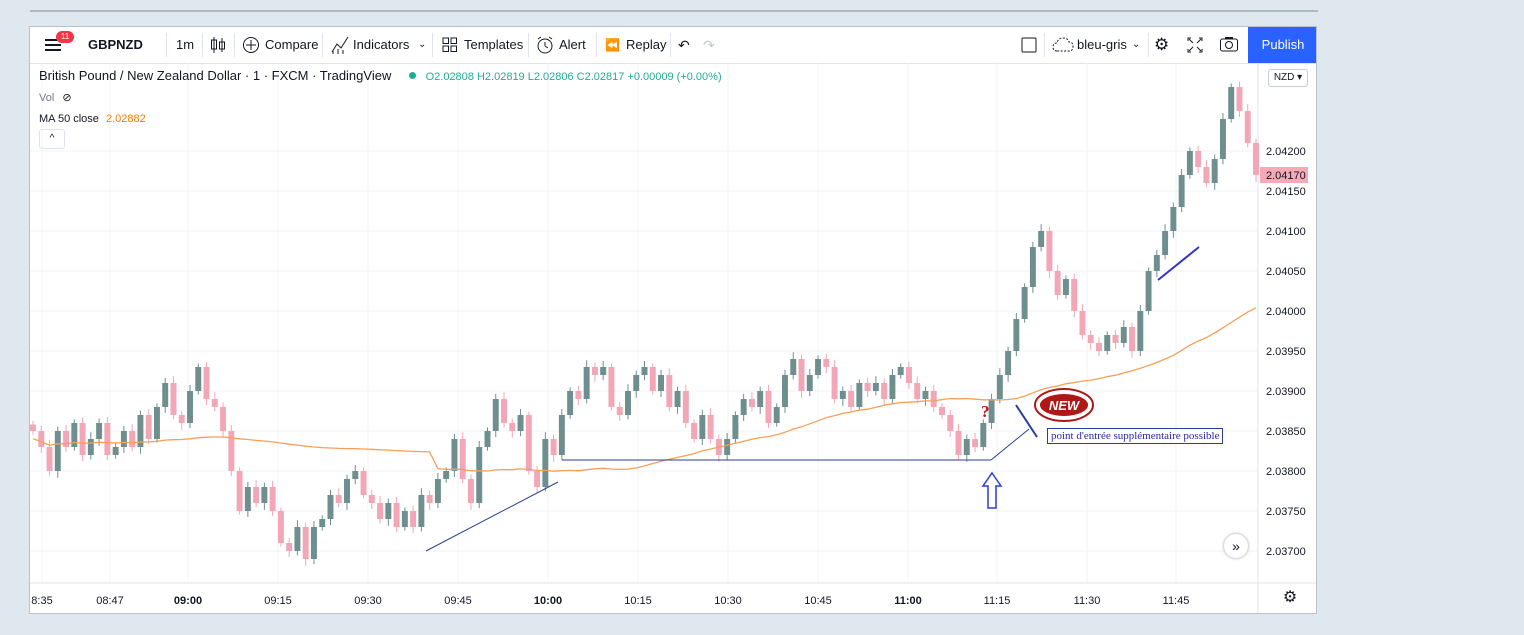 The width and height of the screenshot is (1524, 635). Describe the element at coordinates (546, 45) in the screenshot. I see `alarm-clock-icon` at that location.